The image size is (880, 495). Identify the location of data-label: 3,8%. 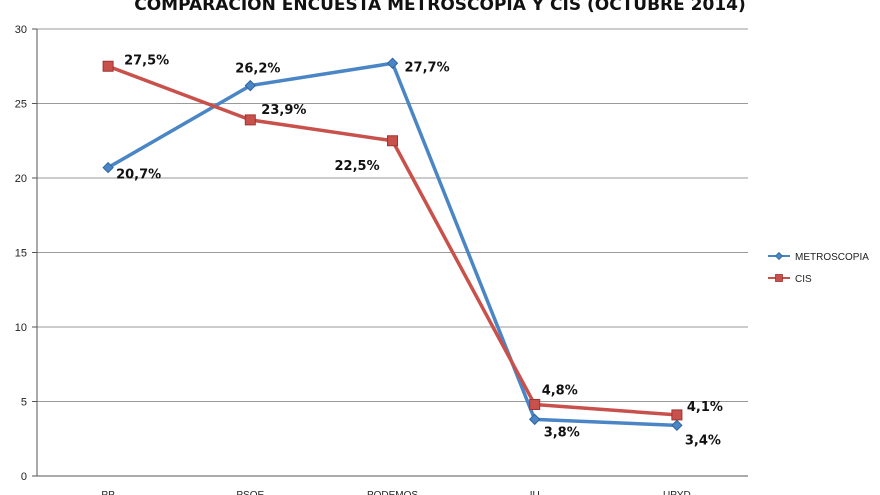
(562, 432).